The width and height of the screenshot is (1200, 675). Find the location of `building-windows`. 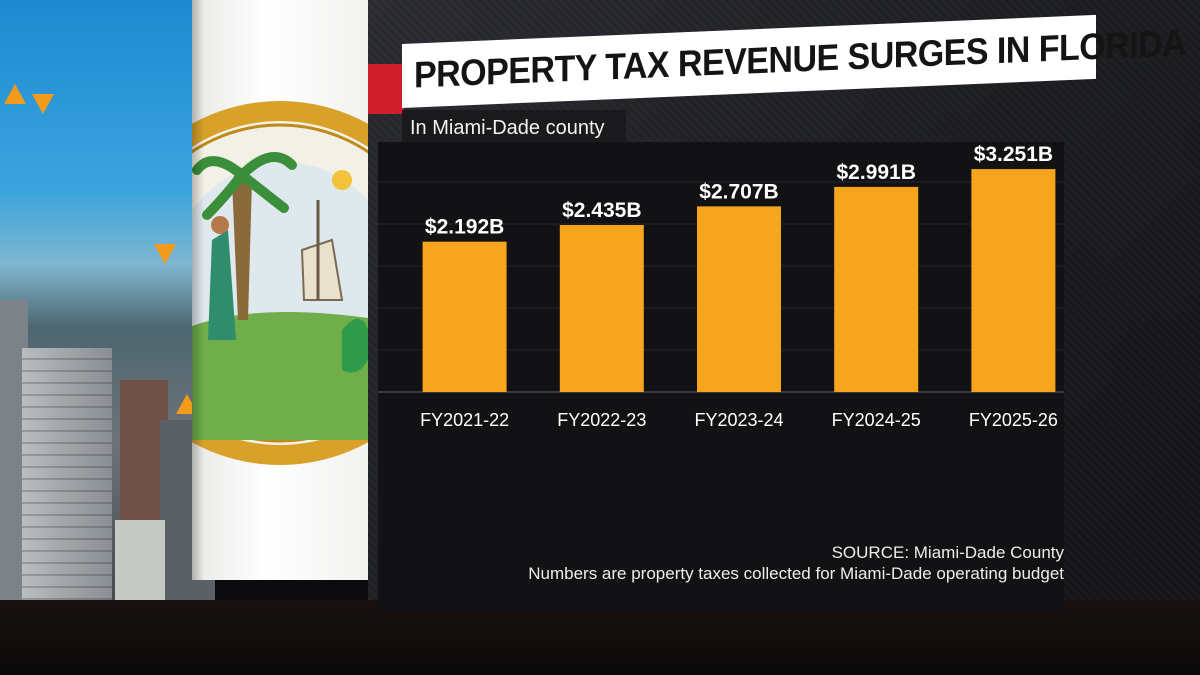

building-windows is located at coordinates (67, 489).